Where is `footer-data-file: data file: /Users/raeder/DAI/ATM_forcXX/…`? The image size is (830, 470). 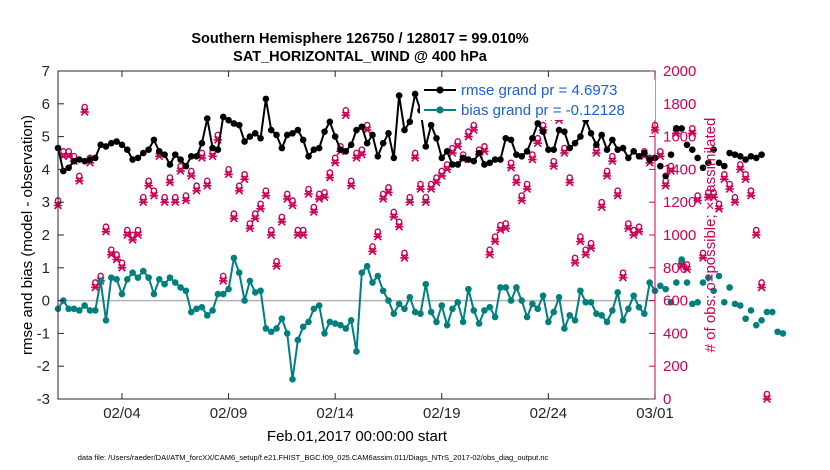
footer-data-file: data file: /Users/raeder/DAI/ATM_forcXX/… is located at coordinates (313, 457).